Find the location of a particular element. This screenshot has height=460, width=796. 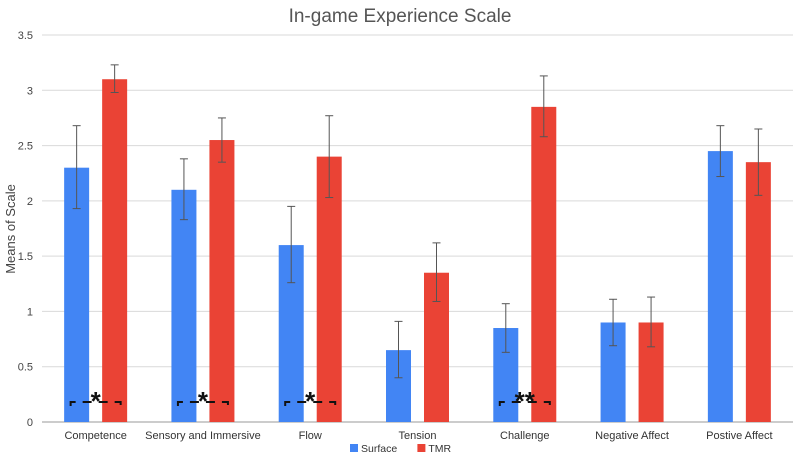

x-tick-label: Challenge is located at coordinates (525, 436).